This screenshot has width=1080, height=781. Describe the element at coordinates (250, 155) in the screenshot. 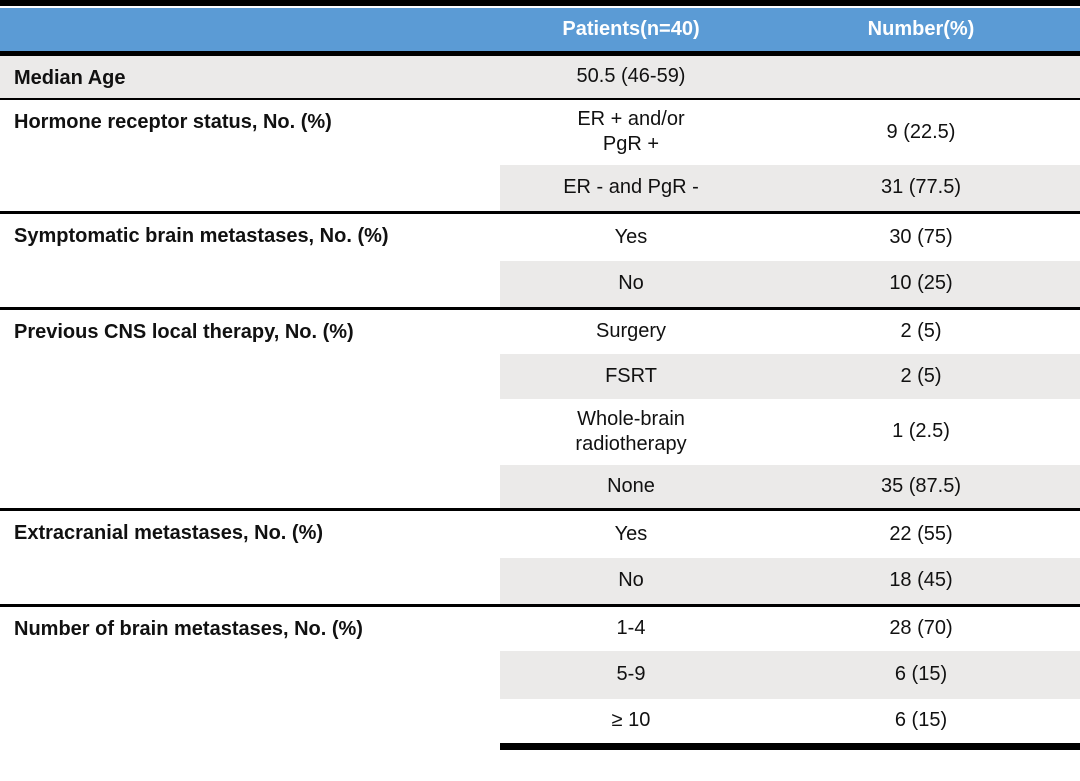

I see `row-label: Hormone receptor status, No. (%)` at that location.